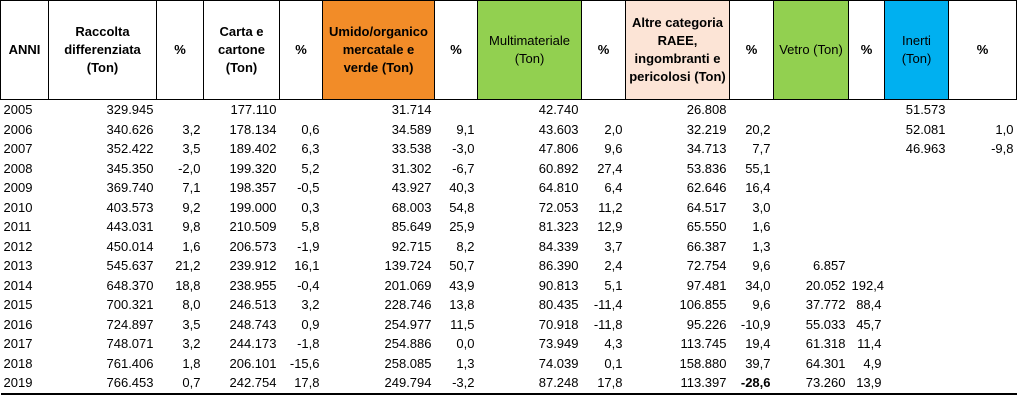 The height and width of the screenshot is (418, 1018). I want to click on cell-raccolta-pct: 7,1, so click(191, 188).